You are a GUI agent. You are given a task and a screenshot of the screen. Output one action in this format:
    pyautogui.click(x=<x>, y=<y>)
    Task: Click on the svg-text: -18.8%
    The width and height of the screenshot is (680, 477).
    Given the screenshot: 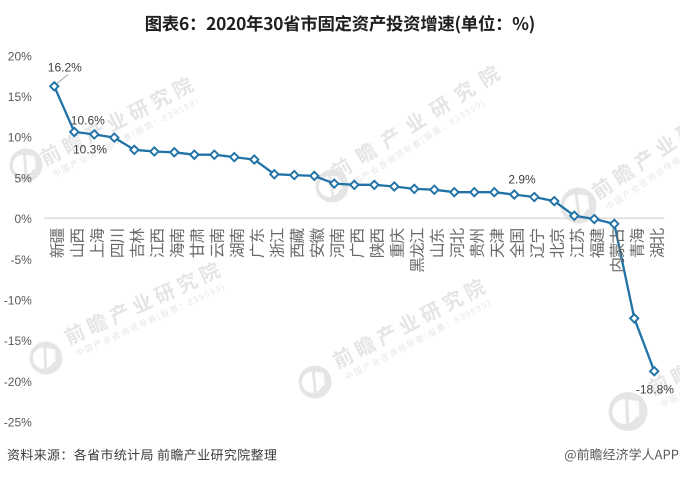 What is the action you would take?
    pyautogui.click(x=655, y=390)
    